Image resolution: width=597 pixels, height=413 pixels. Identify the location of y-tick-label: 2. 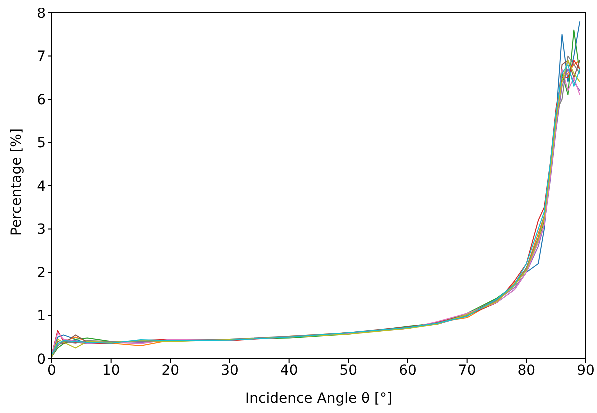
(41, 273).